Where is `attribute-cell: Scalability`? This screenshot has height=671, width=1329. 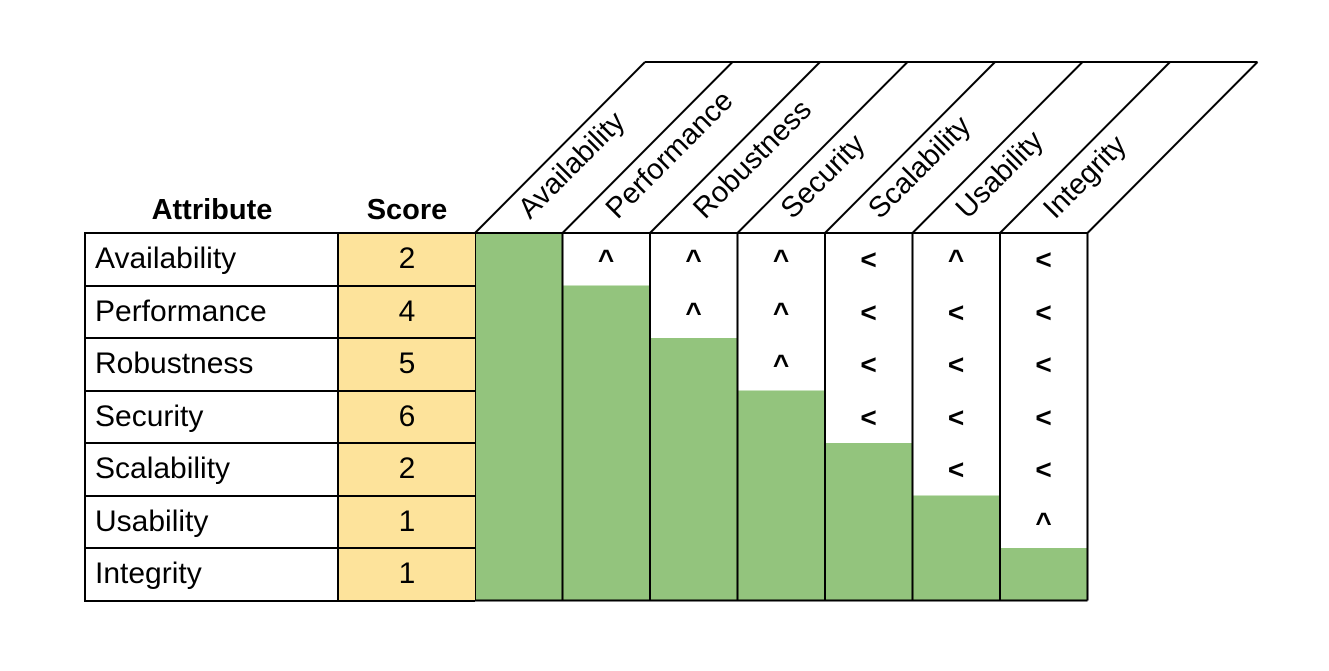 attribute-cell: Scalability is located at coordinates (212, 469).